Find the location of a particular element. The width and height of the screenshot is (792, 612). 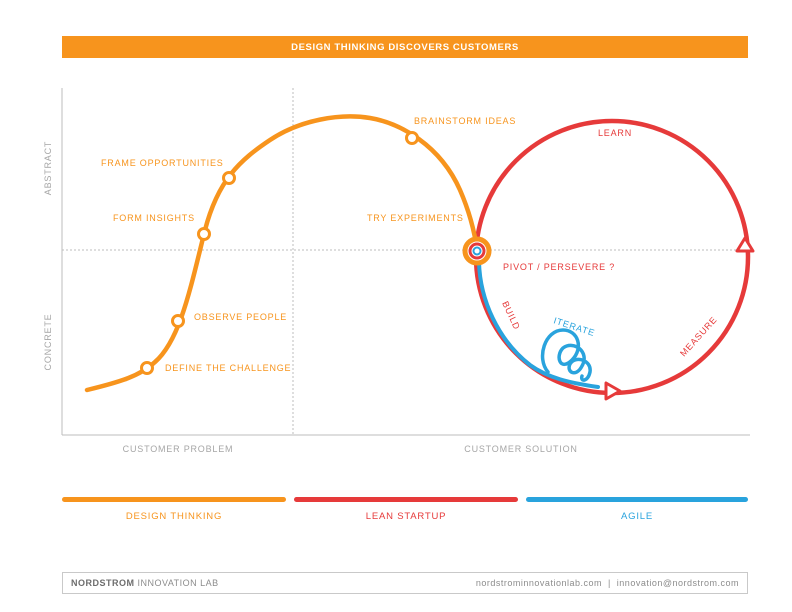

footer-brand: NORDSTROM INNOVATION LAB is located at coordinates (145, 583).